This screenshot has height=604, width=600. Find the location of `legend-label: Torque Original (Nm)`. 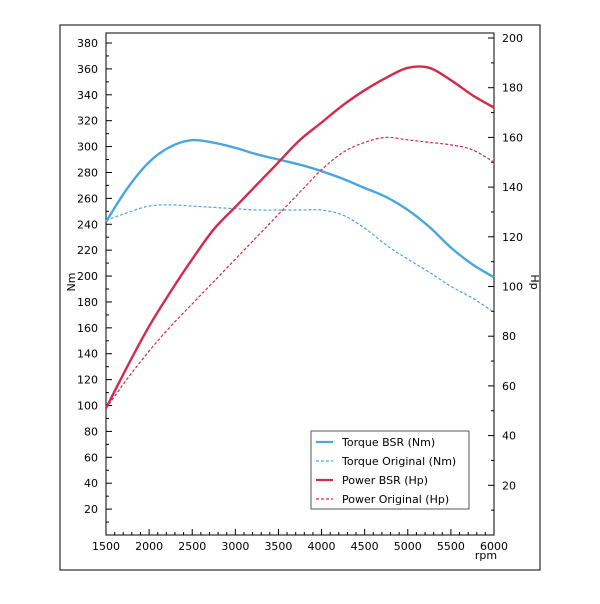

legend-label: Torque Original (Nm) is located at coordinates (398, 461).